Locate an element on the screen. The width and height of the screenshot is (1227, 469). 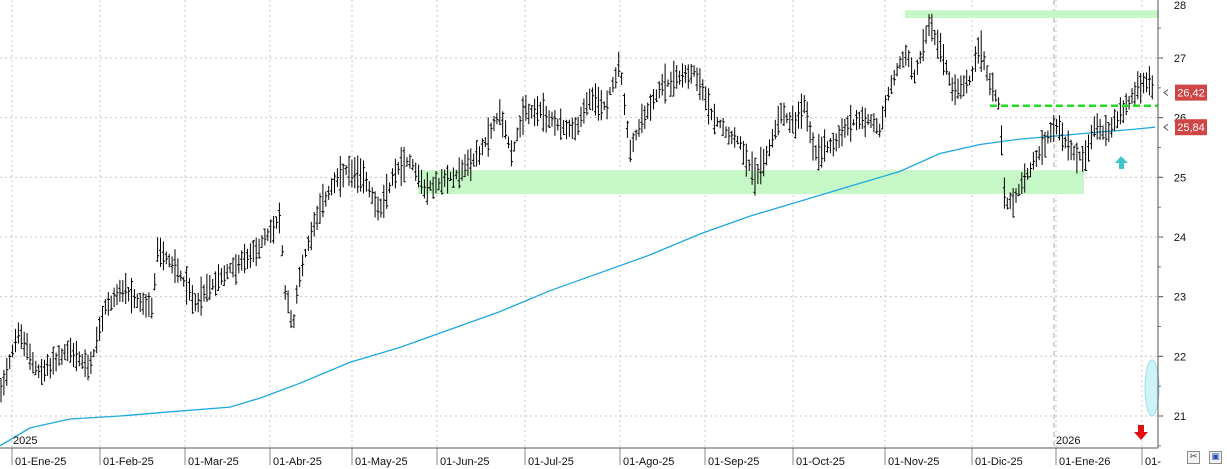
save-icon: ▣ is located at coordinates (1215, 457).